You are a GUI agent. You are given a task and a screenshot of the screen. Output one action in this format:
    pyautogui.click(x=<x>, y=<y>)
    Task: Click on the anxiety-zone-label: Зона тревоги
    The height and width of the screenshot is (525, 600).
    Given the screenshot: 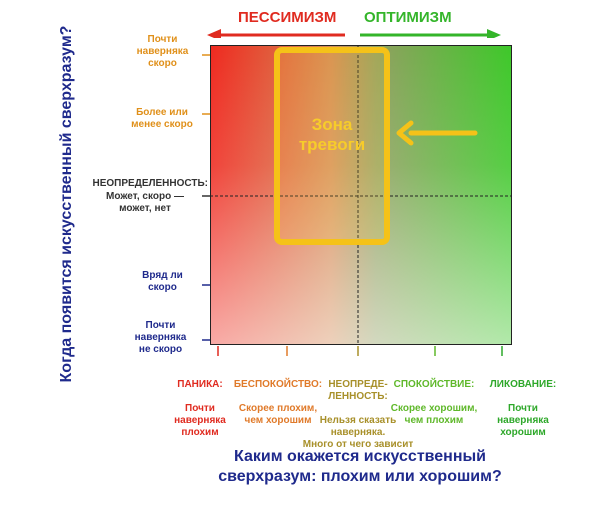 What is the action you would take?
    pyautogui.click(x=332, y=134)
    